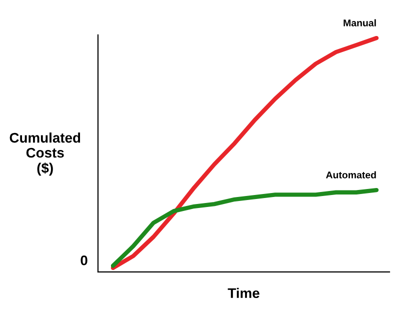 The width and height of the screenshot is (410, 321). I want to click on text: 0, so click(84, 260).